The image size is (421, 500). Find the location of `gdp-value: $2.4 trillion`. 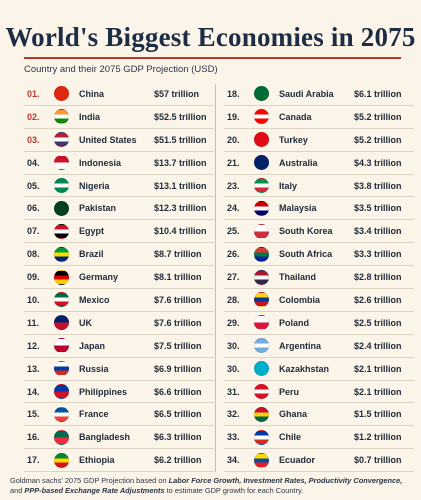

gdp-value: $2.4 trillion is located at coordinates (378, 345).